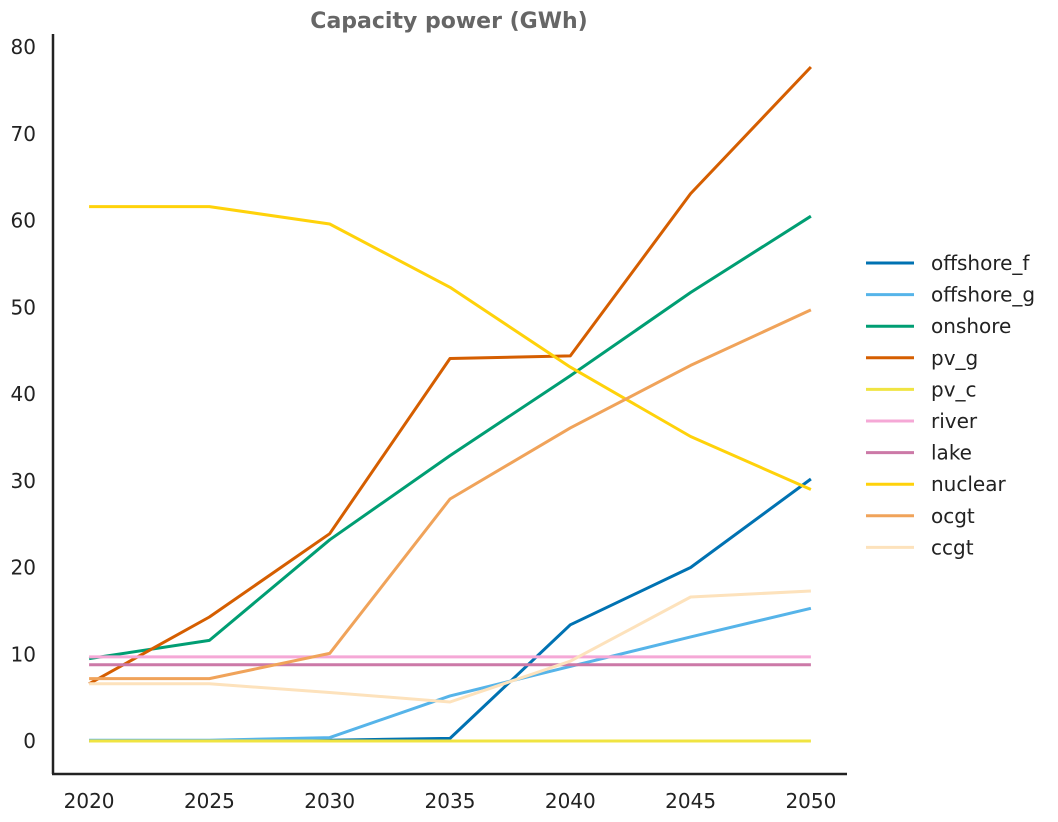  I want to click on y-tick-label: 20, so click(23, 568).